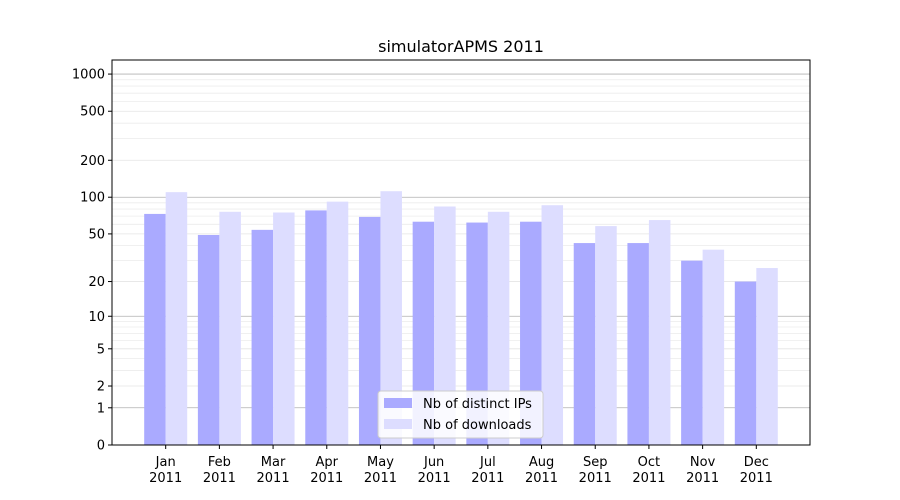  I want to click on x-tick-label-month: Dec, so click(756, 462).